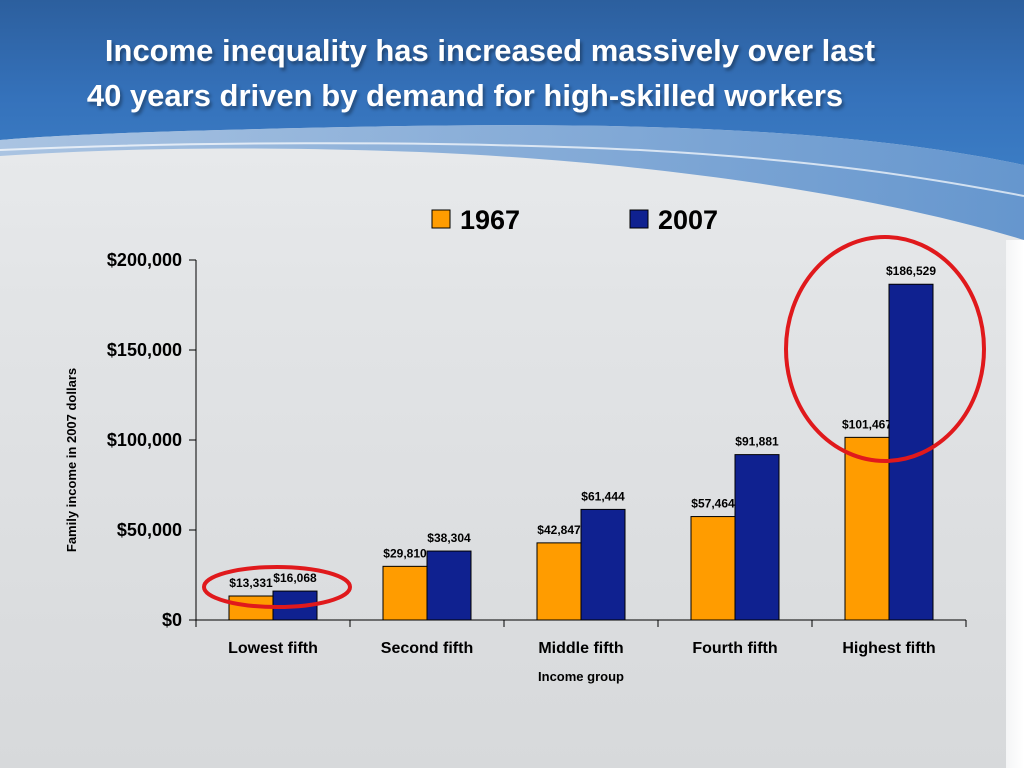  Describe the element at coordinates (172, 620) in the screenshot. I see `y-tick-label: $0` at that location.